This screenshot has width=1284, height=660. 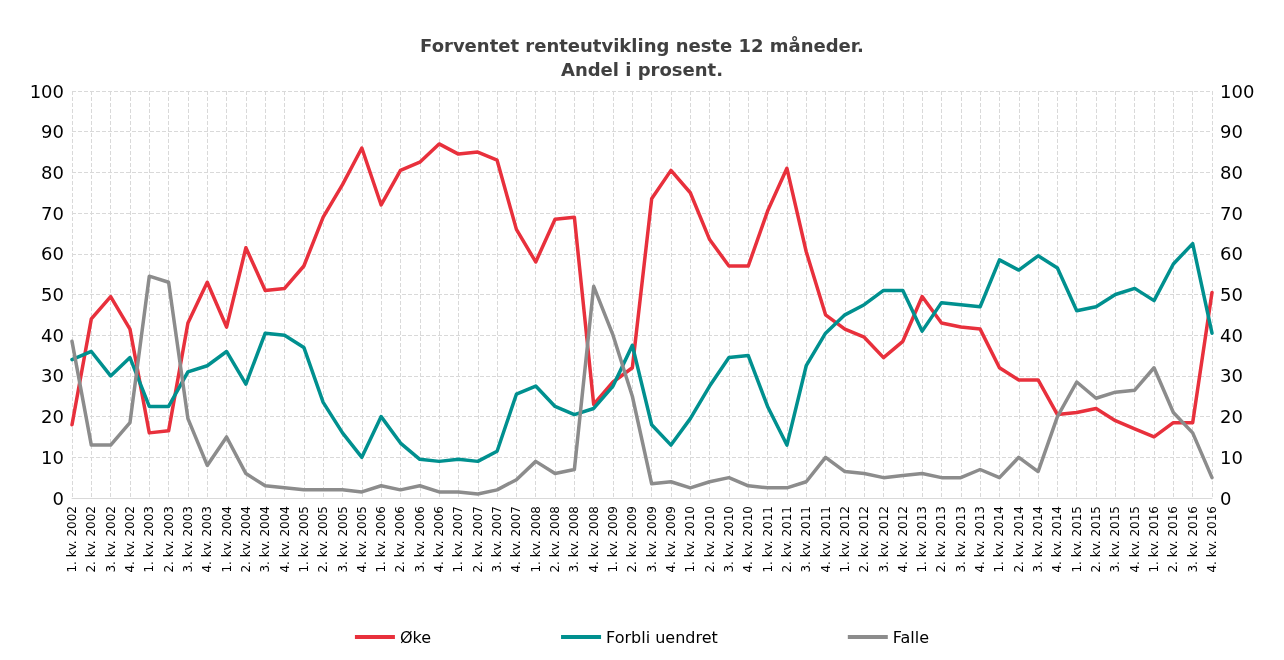 I want to click on x-tick-label: 4. kv. 2003, so click(x=207, y=539).